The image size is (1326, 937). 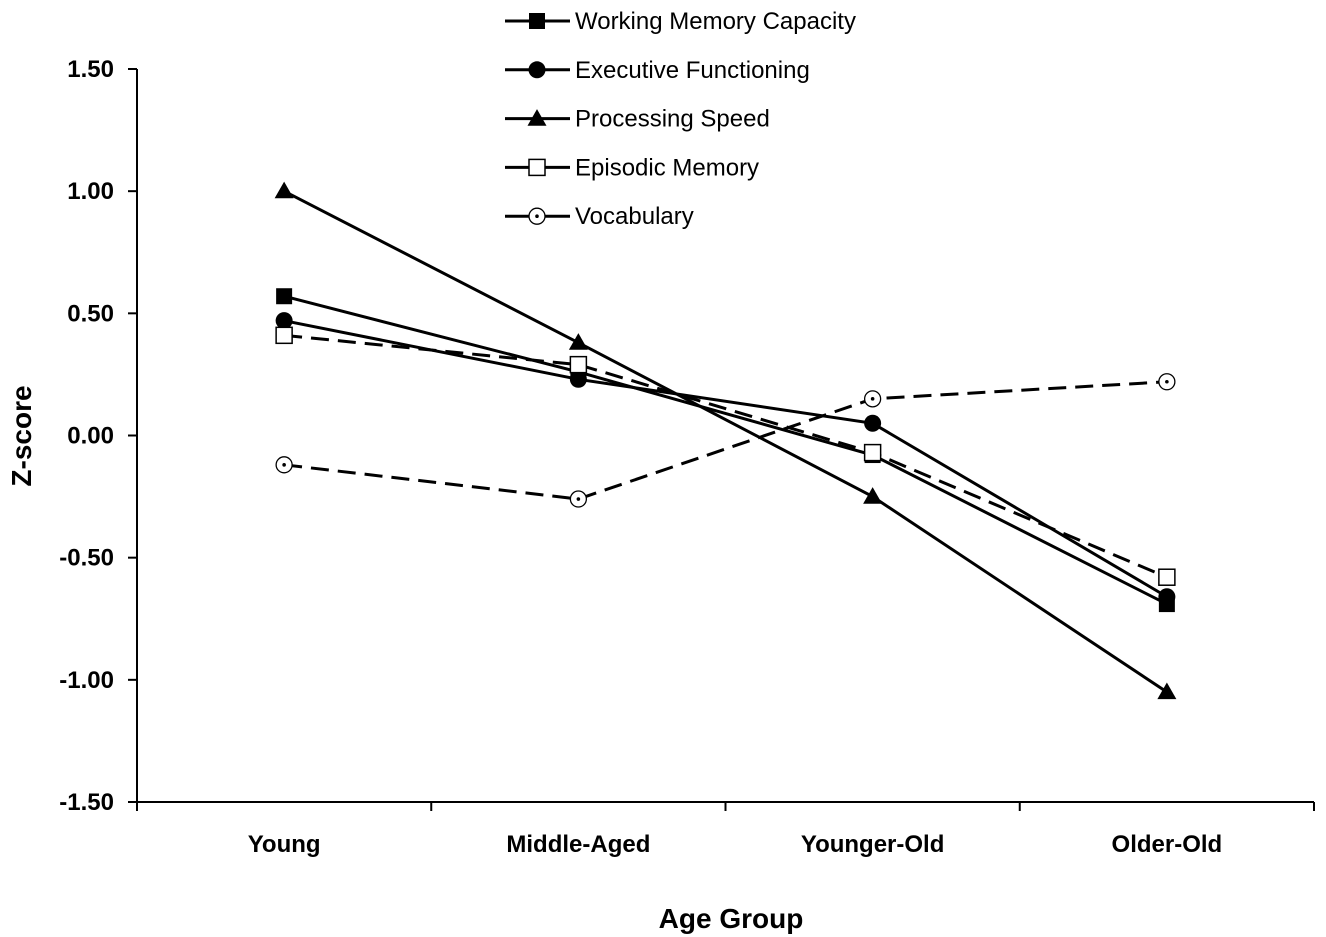 I want to click on y-tick-label: 1.50, so click(x=90, y=69).